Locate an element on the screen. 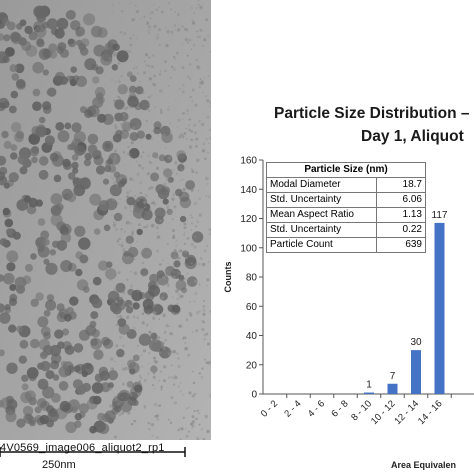 The width and height of the screenshot is (474, 474). micrograph-caption: 4V0569_image006_aliquot2_rp1 is located at coordinates (82, 448).